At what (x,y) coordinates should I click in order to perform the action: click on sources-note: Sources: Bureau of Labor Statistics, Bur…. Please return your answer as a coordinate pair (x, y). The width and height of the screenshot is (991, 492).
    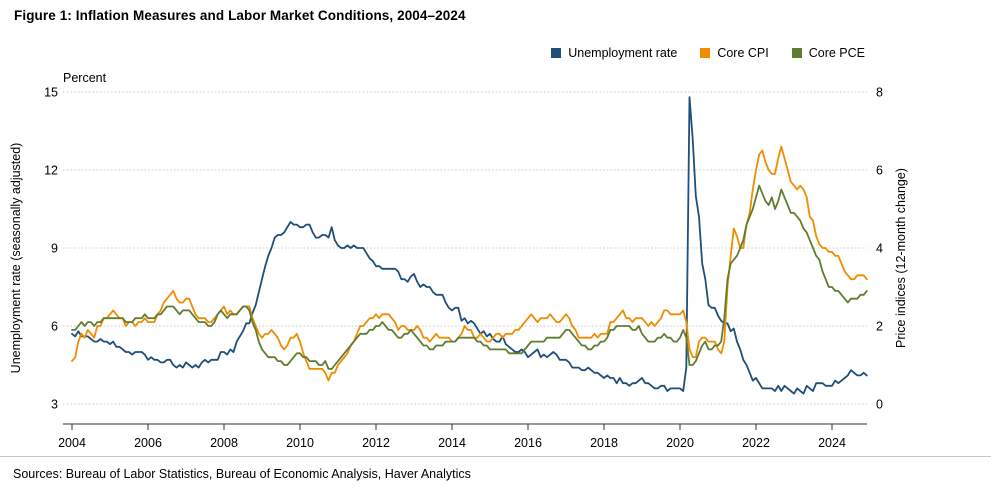
    Looking at the image, I should click on (242, 474).